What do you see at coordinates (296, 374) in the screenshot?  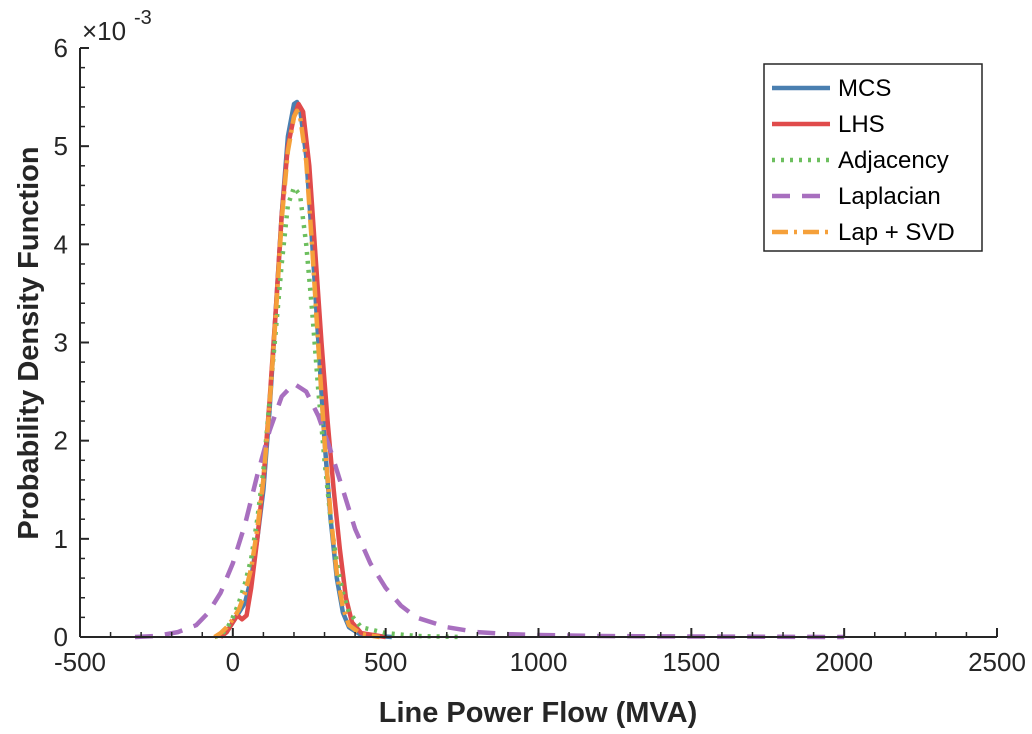 I see `series-line-lap-svd` at bounding box center [296, 374].